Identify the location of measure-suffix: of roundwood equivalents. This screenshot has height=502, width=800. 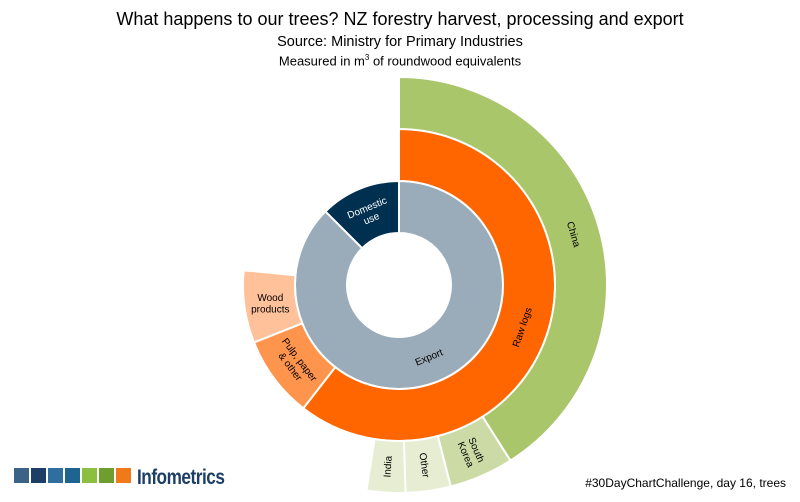
(445, 61).